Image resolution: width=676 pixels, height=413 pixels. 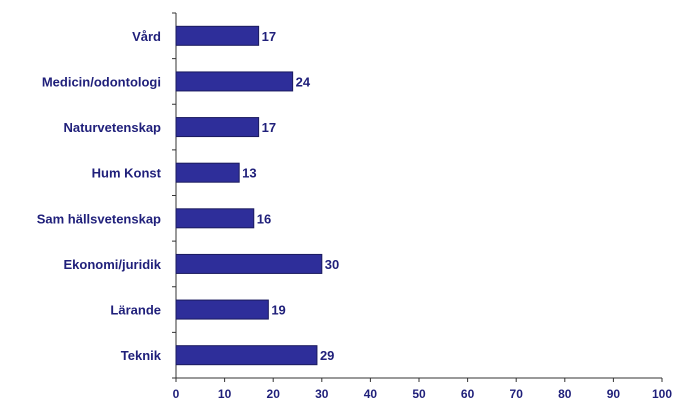 What do you see at coordinates (225, 394) in the screenshot?
I see `x-tick-label: 10` at bounding box center [225, 394].